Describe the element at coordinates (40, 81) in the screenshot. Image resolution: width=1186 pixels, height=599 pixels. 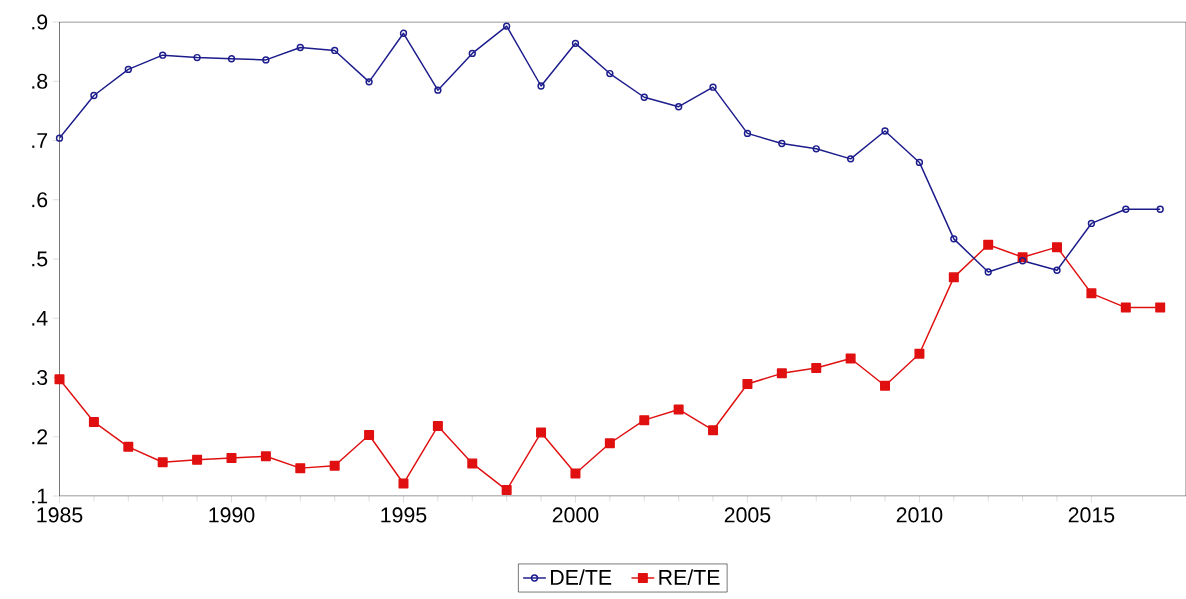
I see `y-tick-label: .8` at that location.